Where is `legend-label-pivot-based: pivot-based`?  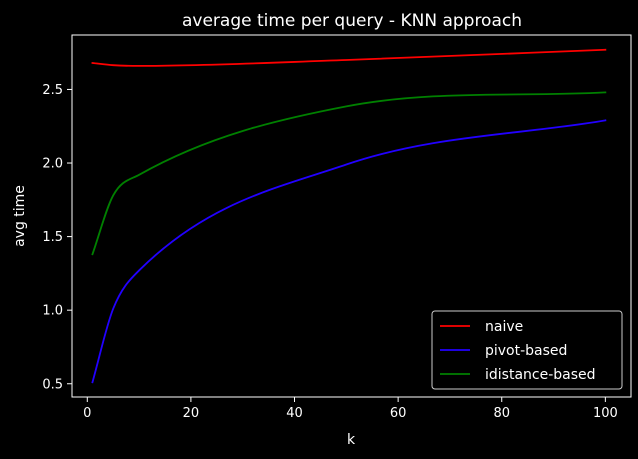 legend-label-pivot-based: pivot-based is located at coordinates (526, 351).